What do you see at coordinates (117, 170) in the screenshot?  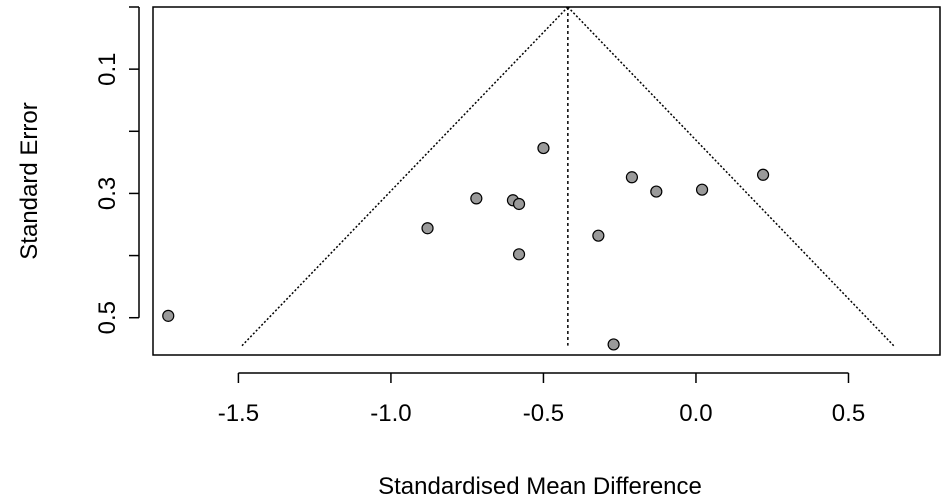 I see `y-axis: 0.1 0.3 0.5` at bounding box center [117, 170].